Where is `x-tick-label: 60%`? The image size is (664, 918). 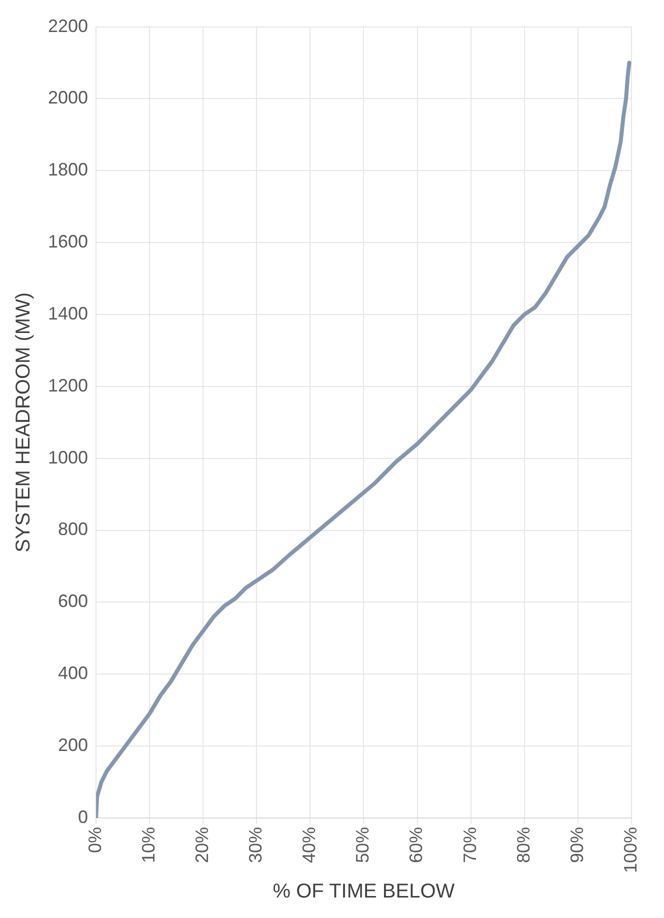
x-tick-label: 60% is located at coordinates (416, 844).